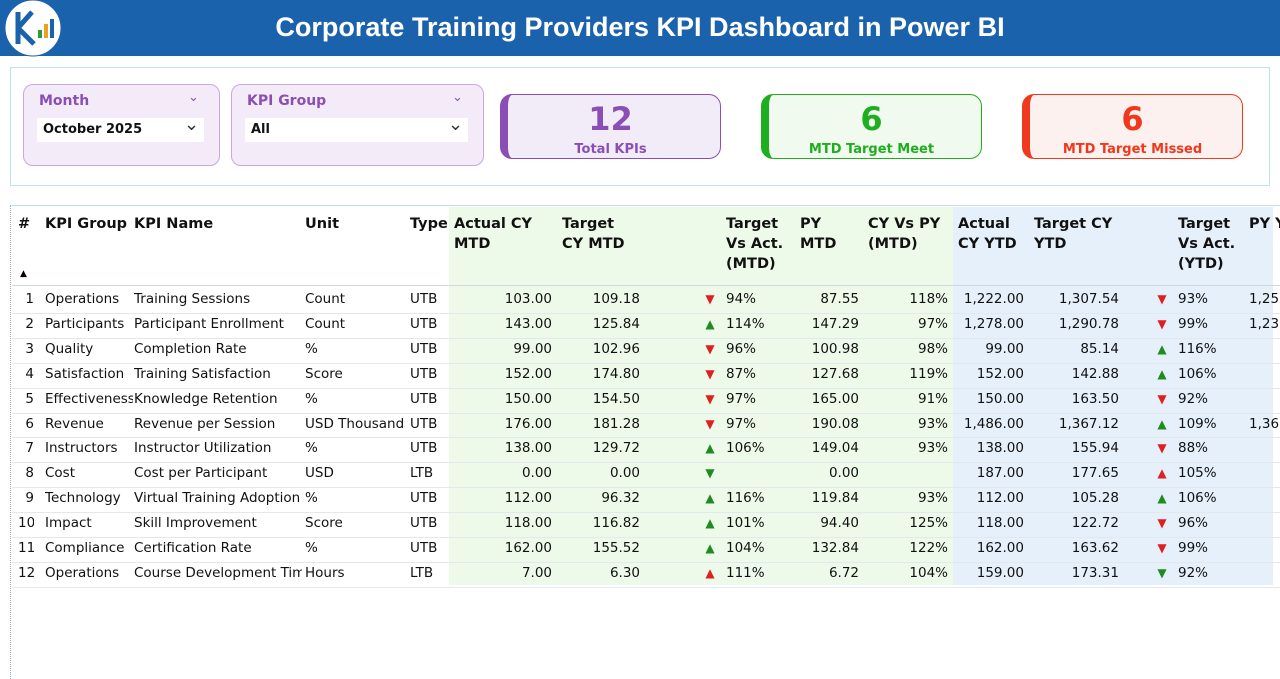 This screenshot has height=679, width=1280. Describe the element at coordinates (82, 299) in the screenshot. I see `table-cell: Operations` at that location.